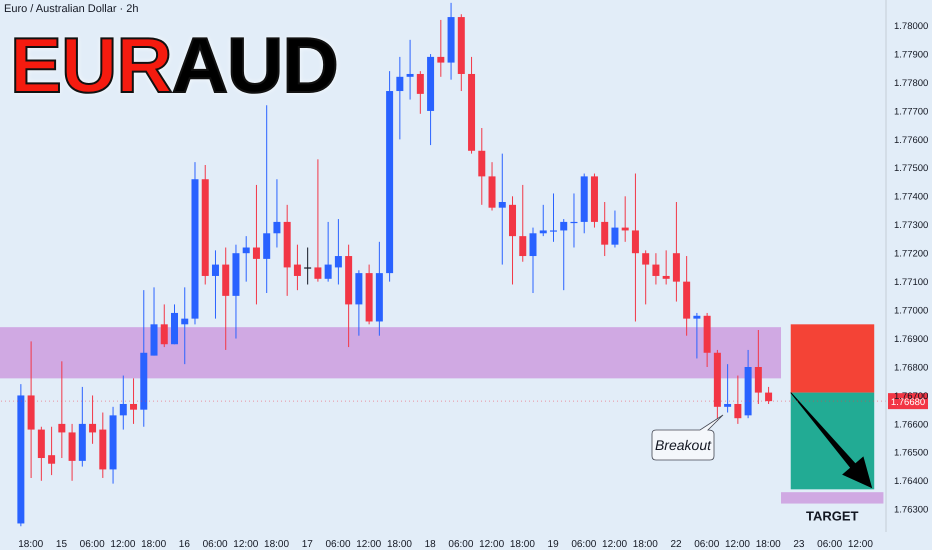 The width and height of the screenshot is (932, 550). Describe the element at coordinates (430, 544) in the screenshot. I see `x-tick-label: 18` at that location.